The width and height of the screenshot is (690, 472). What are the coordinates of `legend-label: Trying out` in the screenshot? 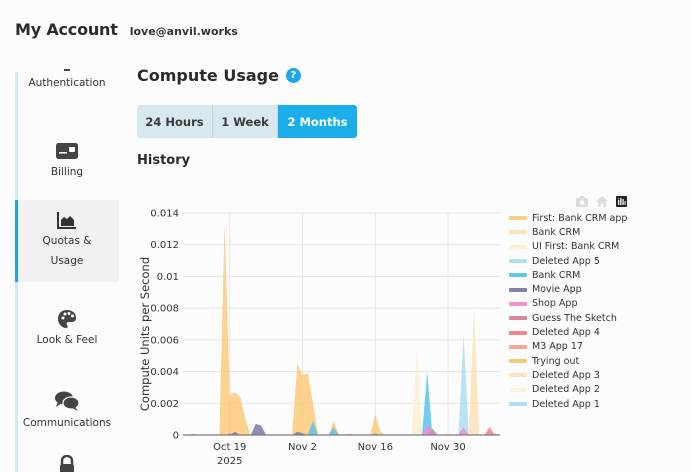 It's located at (556, 361).